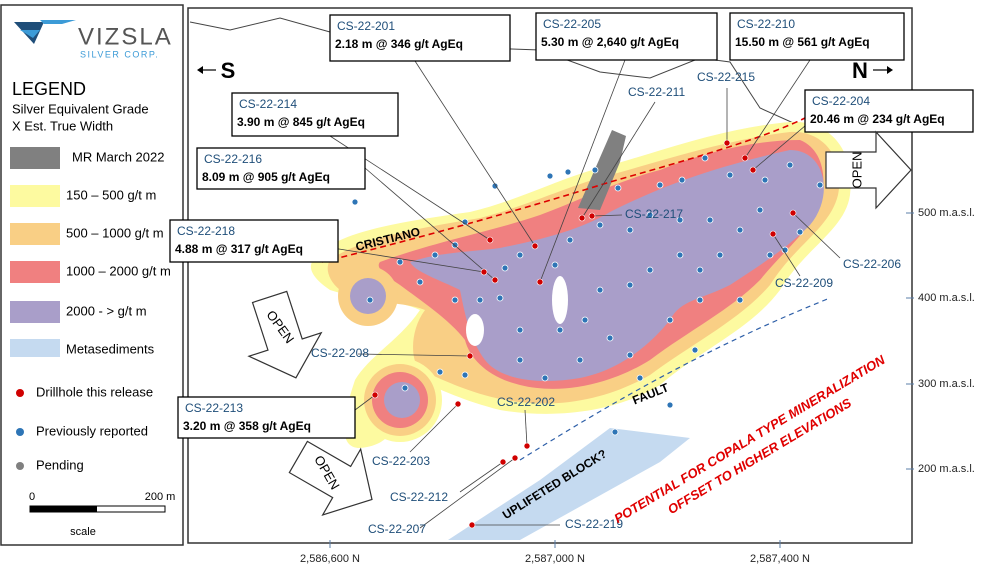 The image size is (992, 575). What do you see at coordinates (228, 70) in the screenshot?
I see `compass-south: S` at bounding box center [228, 70].